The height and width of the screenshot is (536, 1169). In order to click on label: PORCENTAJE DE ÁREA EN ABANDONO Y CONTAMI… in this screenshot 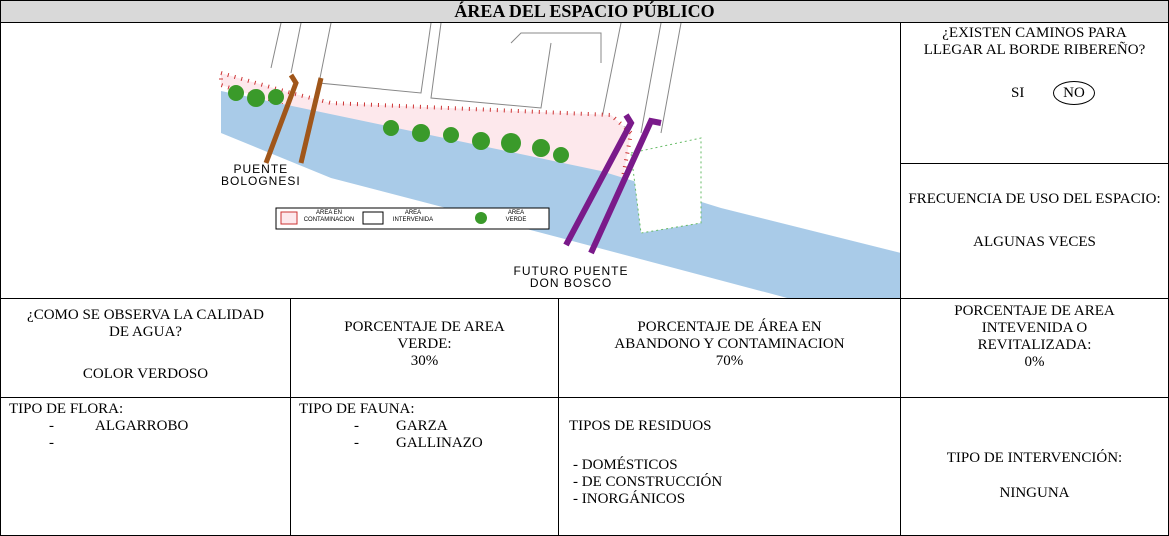, I will do `click(729, 335)`.